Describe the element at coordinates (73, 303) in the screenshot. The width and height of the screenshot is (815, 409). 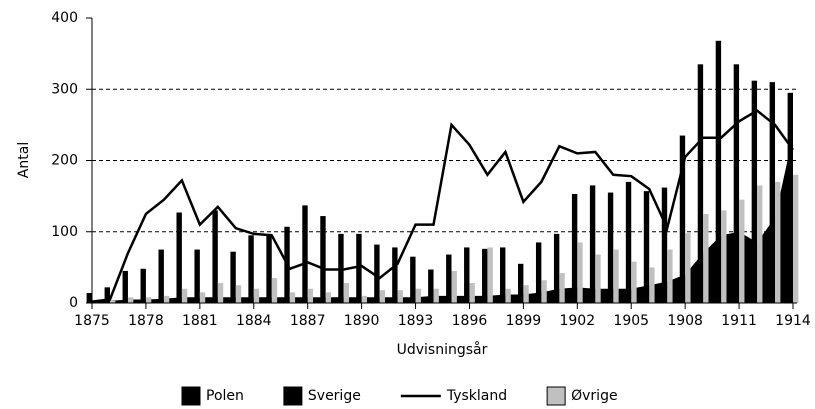
I see `y-tick-label: 0` at that location.